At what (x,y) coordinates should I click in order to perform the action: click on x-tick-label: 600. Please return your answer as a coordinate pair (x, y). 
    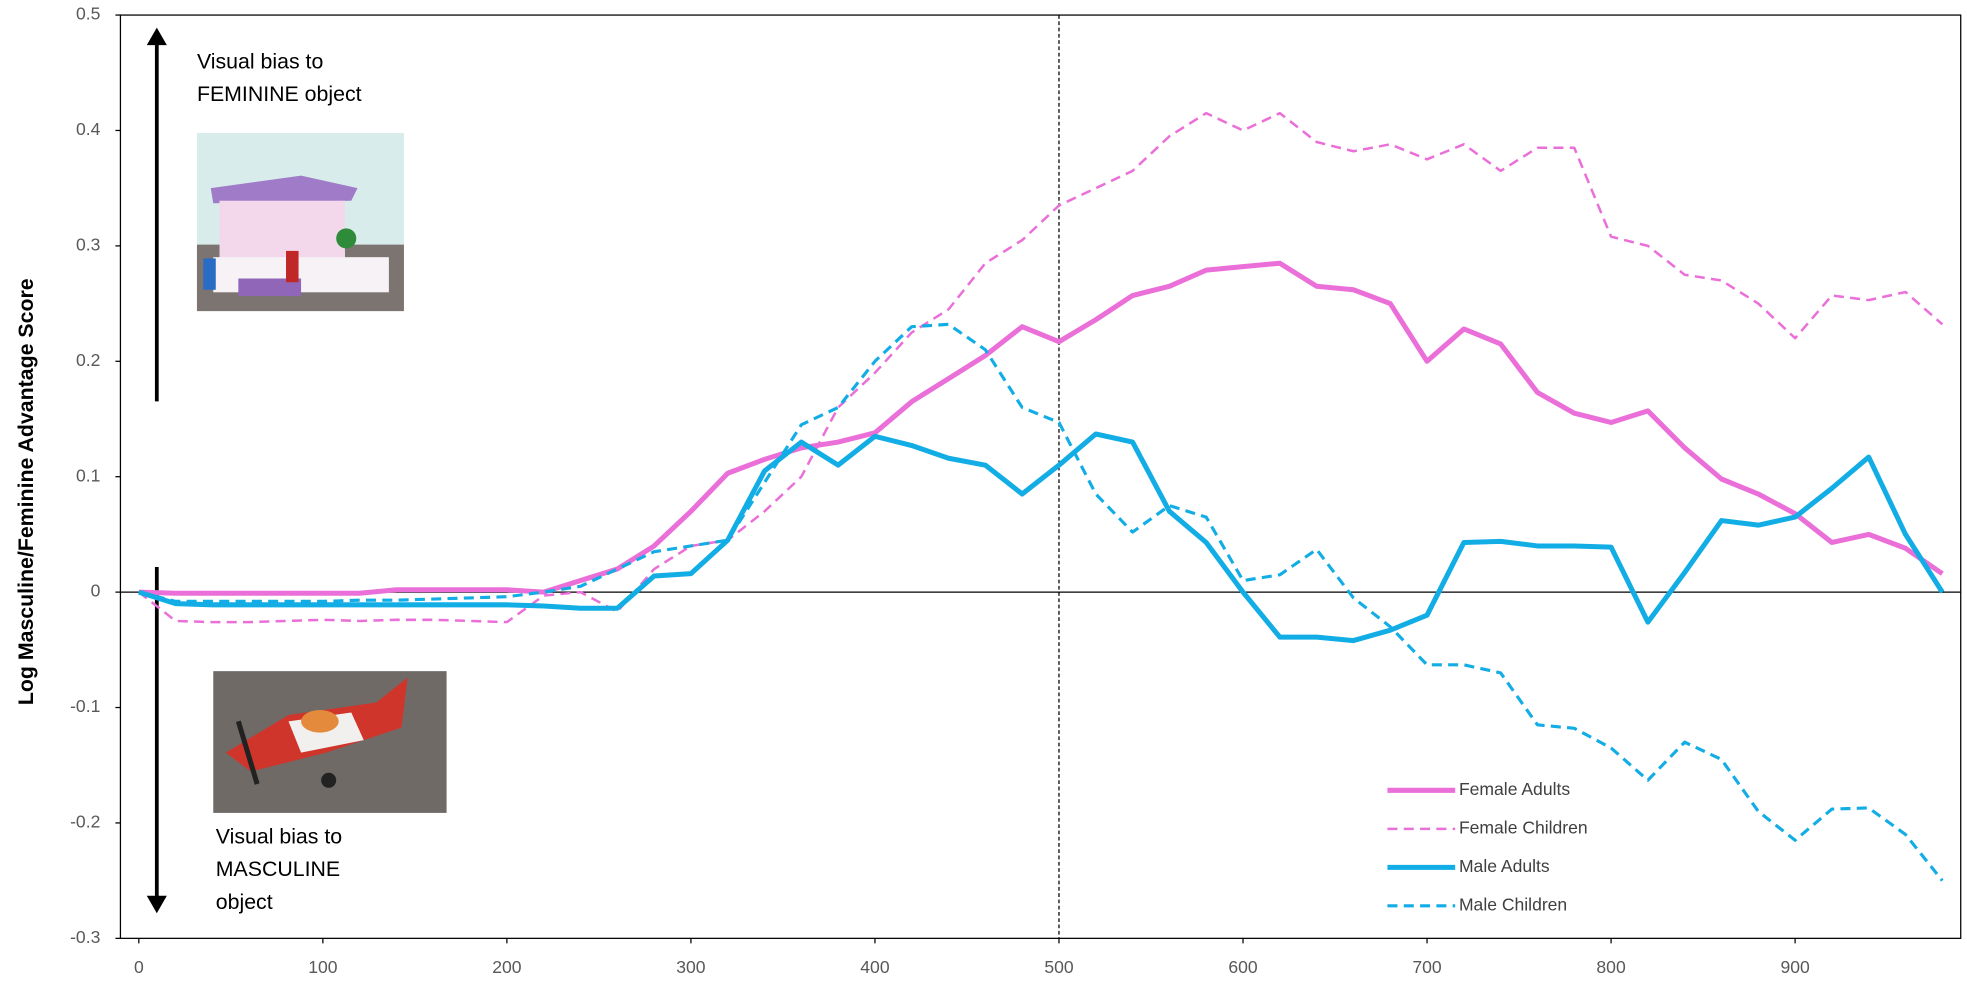
    Looking at the image, I should click on (1243, 967).